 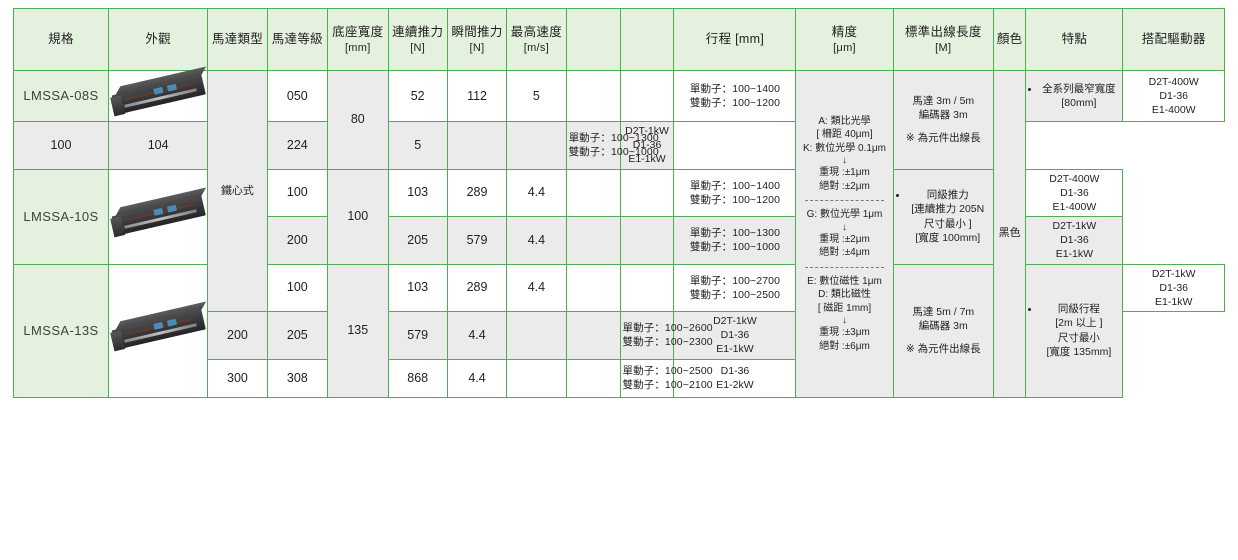 What do you see at coordinates (943, 216) in the screenshot?
I see `feature-cell: 同級推力 [連續推力 205N 尺寸最小 ] [寬度 100mm]` at bounding box center [943, 216].